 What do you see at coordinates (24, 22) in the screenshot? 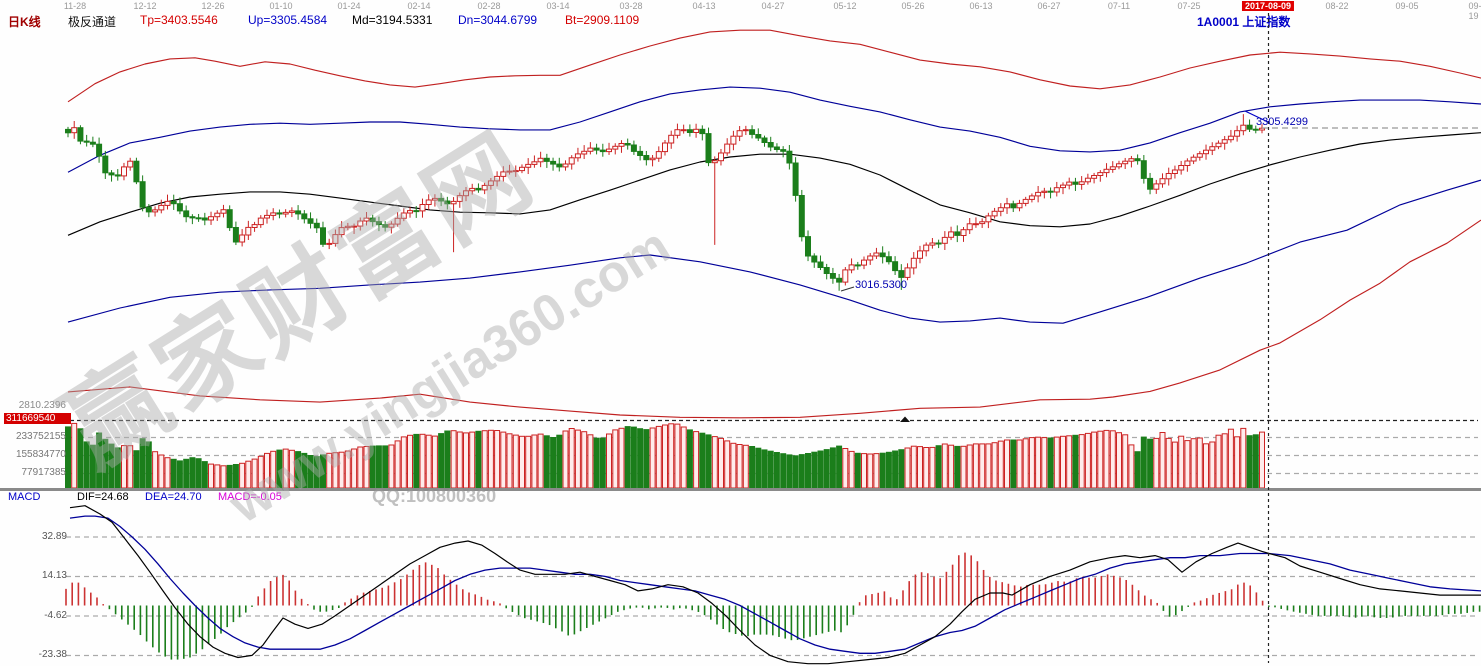
I see `kline-period-label: 日K线` at bounding box center [24, 22].